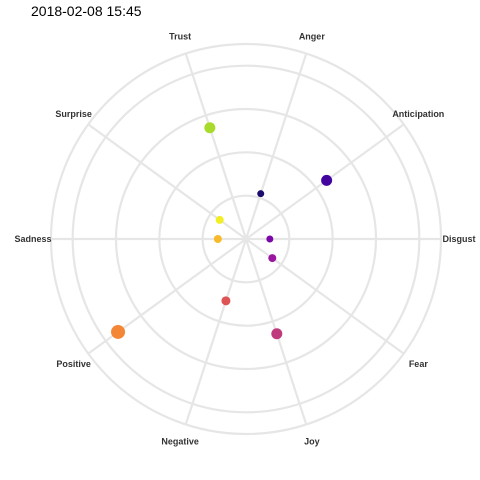 The width and height of the screenshot is (480, 480). What do you see at coordinates (261, 194) in the screenshot?
I see `point-anger` at bounding box center [261, 194].